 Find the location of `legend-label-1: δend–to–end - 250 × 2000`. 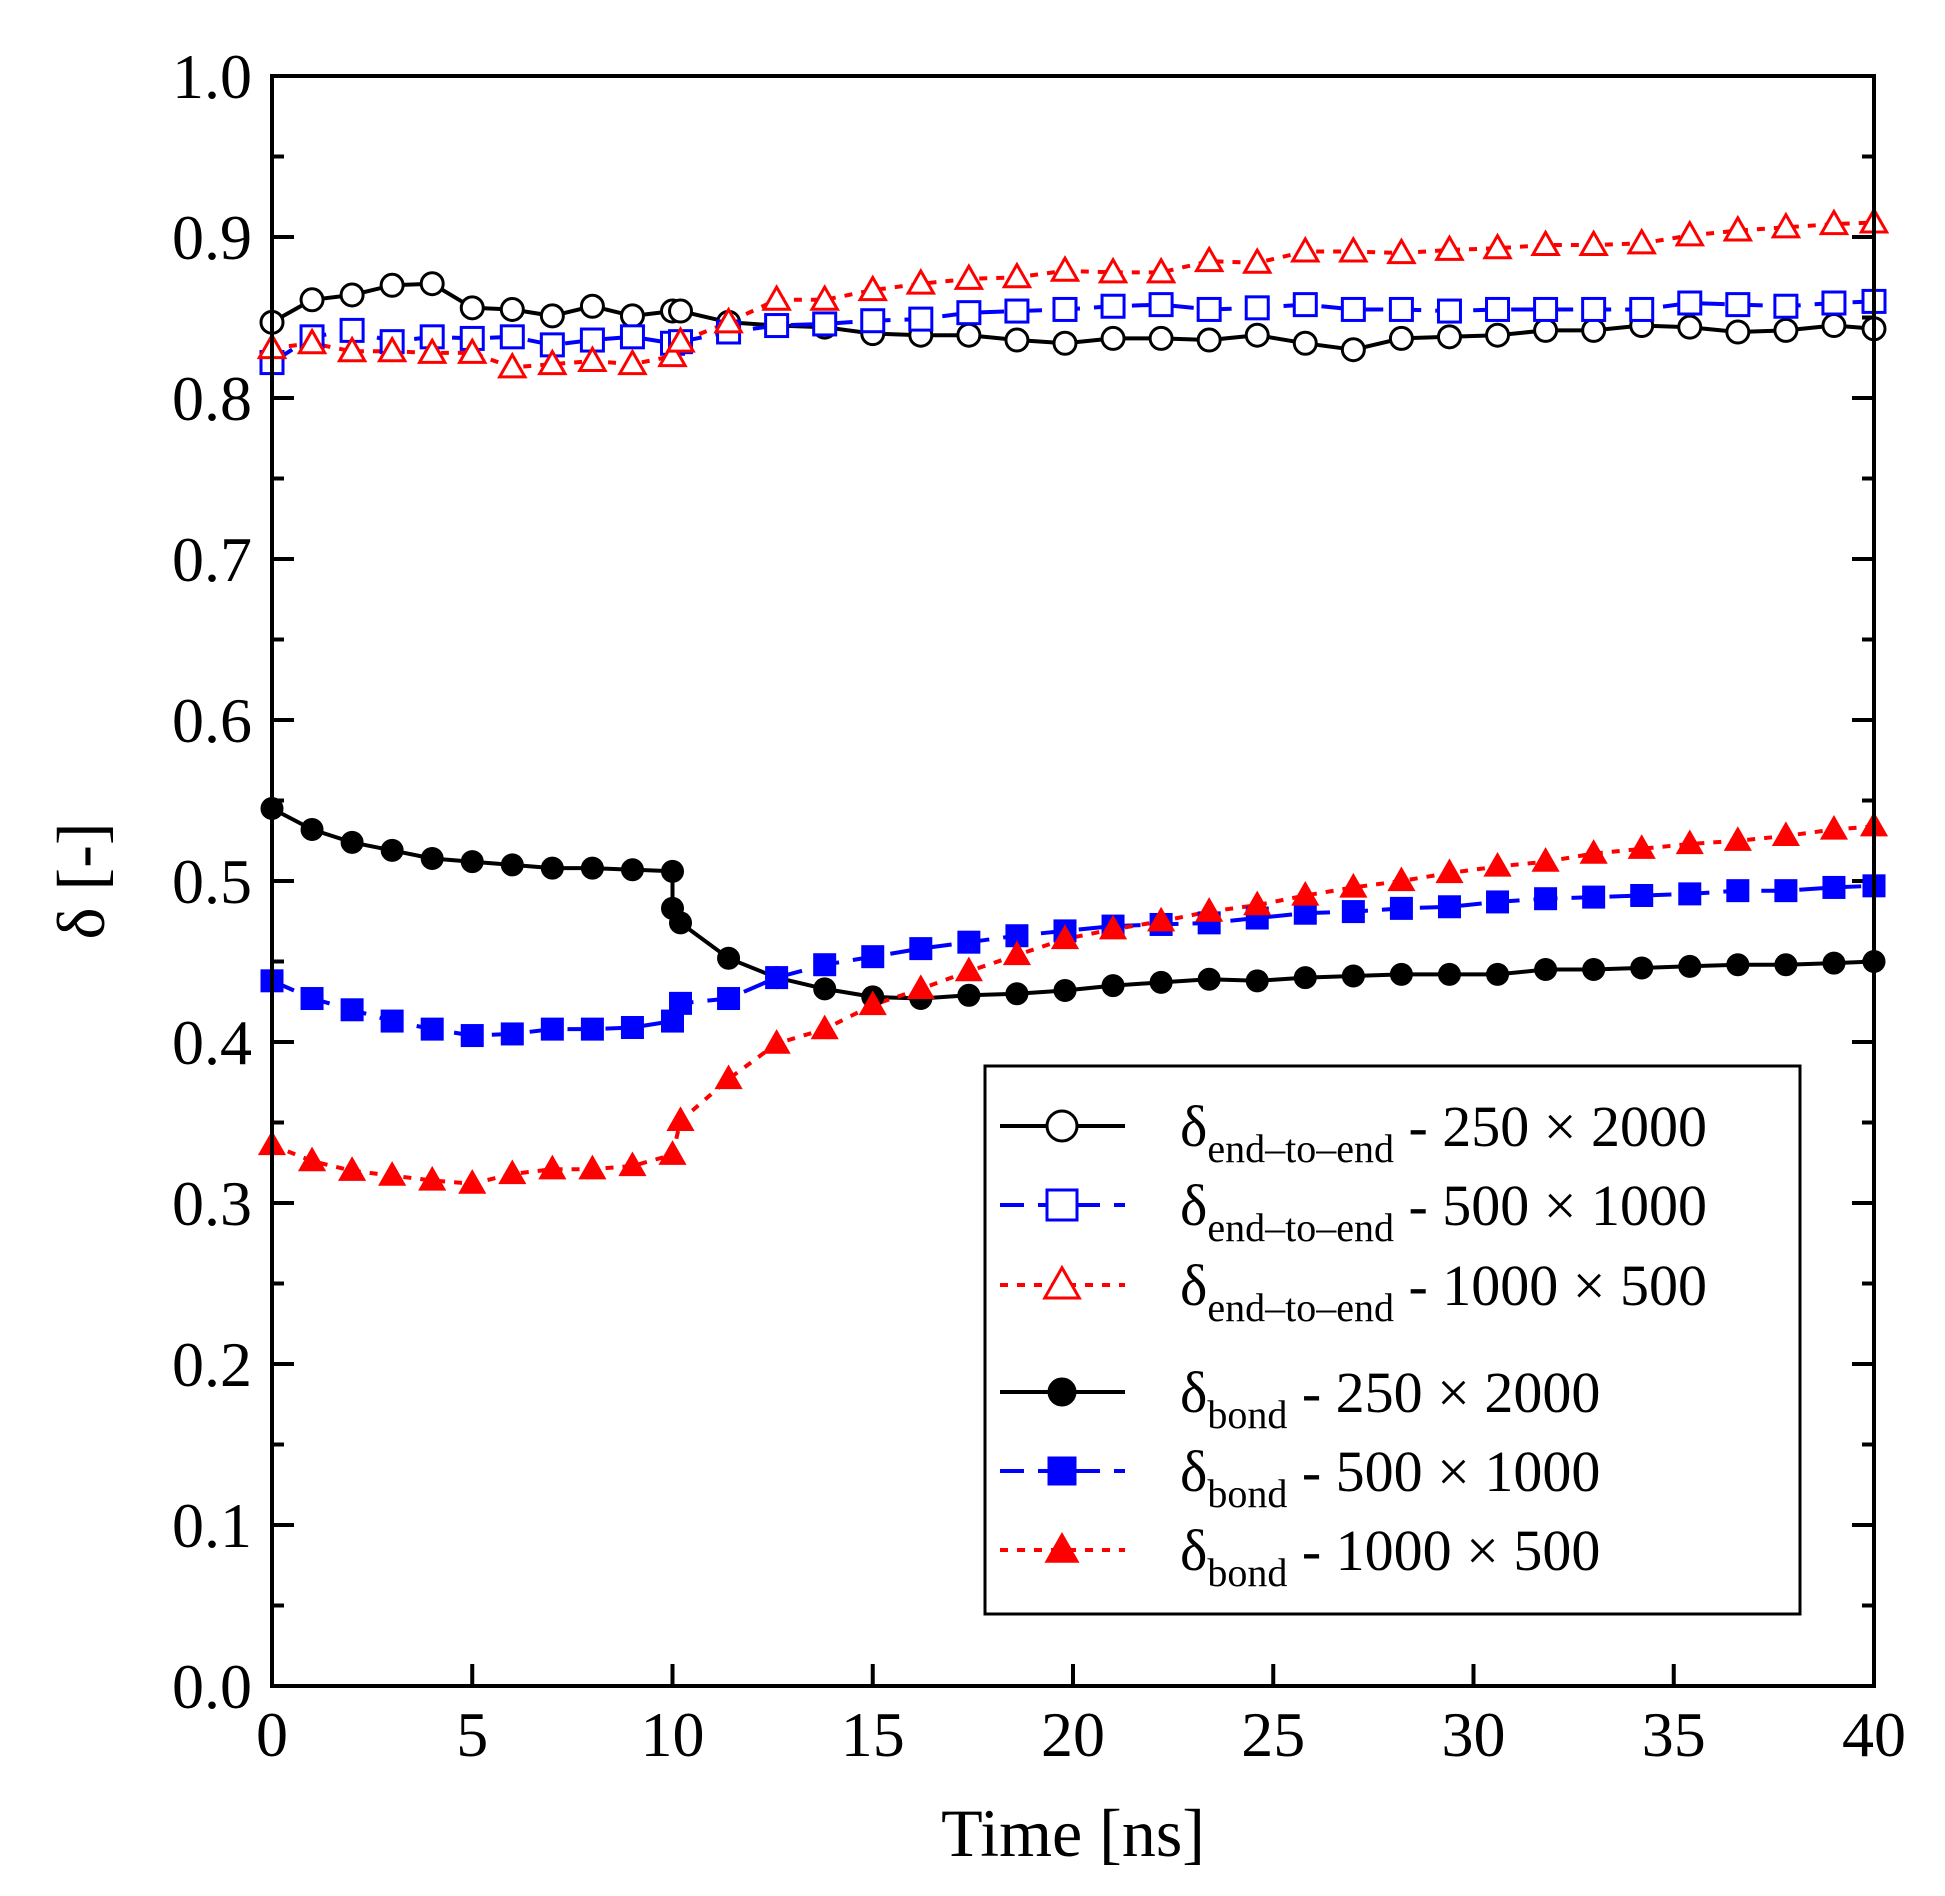

legend-label-1: δend–to–end - 250 × 2000 is located at coordinates (1443, 1132).